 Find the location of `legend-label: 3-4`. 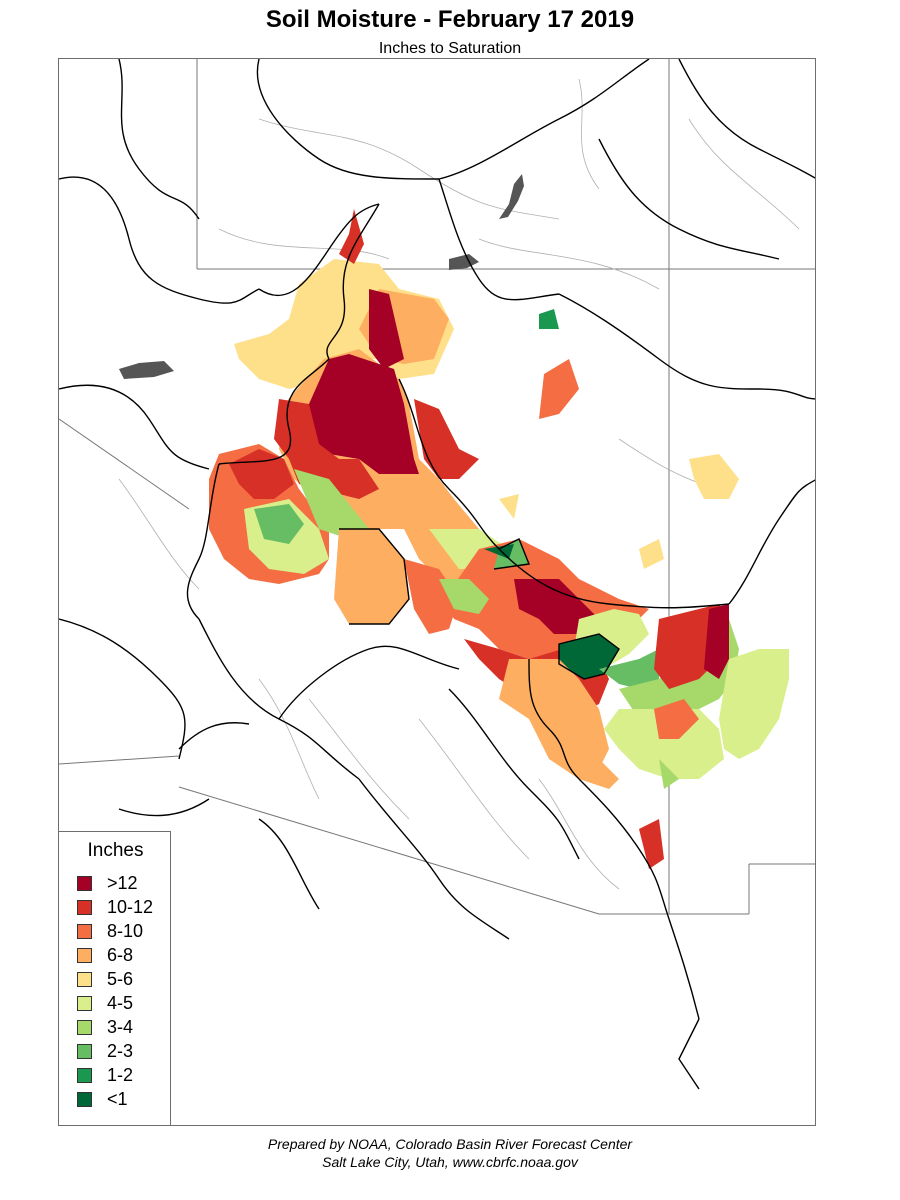

legend-label: 3-4 is located at coordinates (120, 1026).